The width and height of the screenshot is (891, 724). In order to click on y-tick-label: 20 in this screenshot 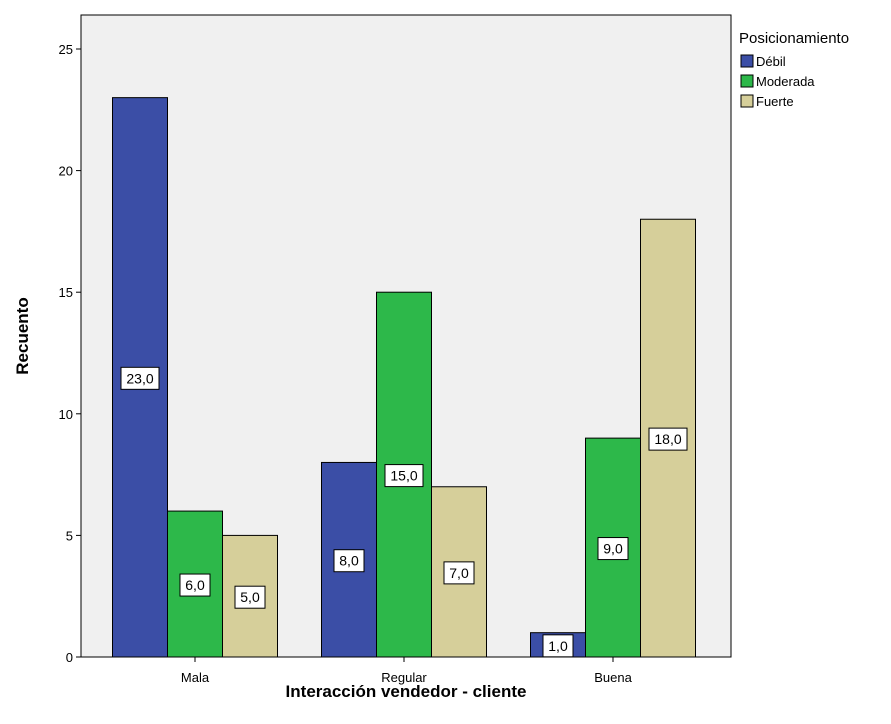, I will do `click(66, 171)`.